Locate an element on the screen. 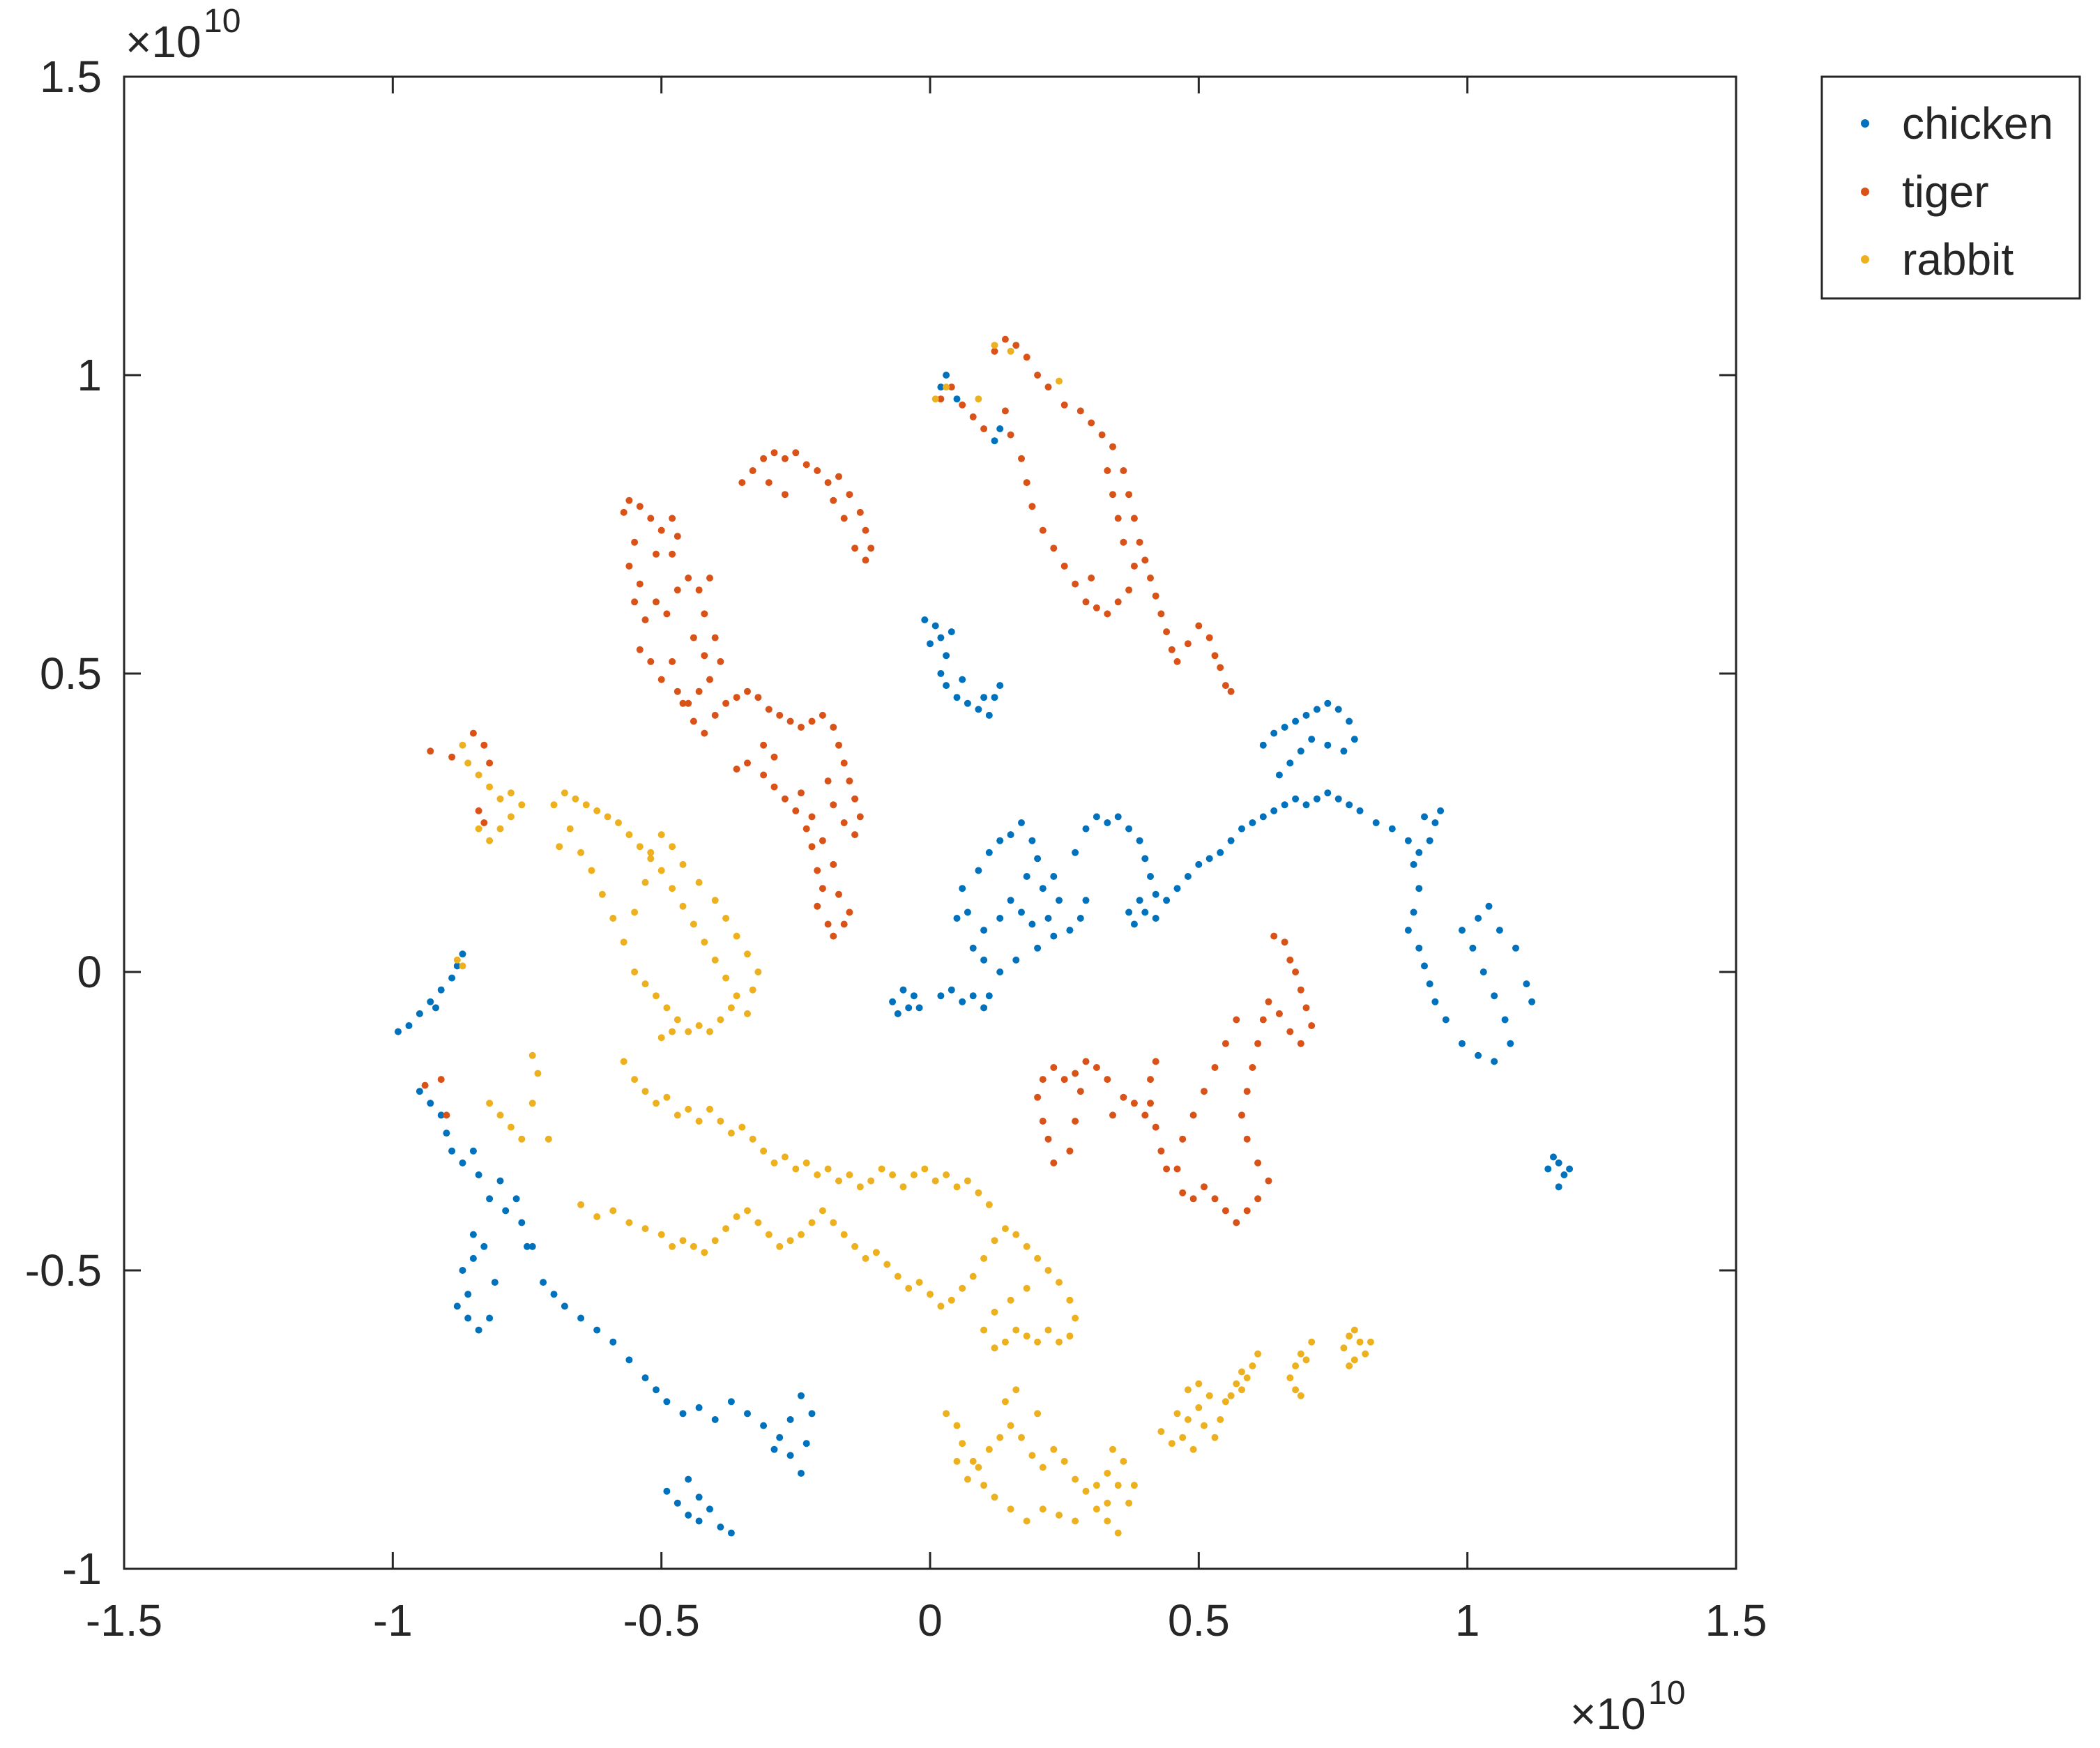  y-tick-label: 0.5 is located at coordinates (71, 673).